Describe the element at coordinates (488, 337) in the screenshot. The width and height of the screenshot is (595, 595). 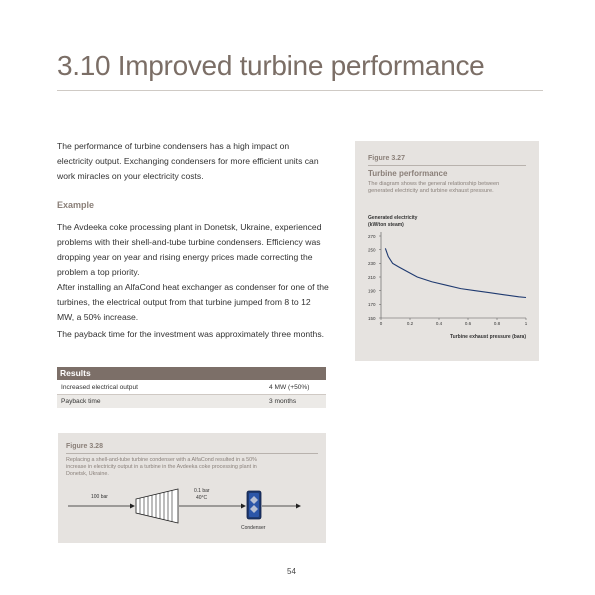
I see `x-axis-label: Turbine exhaust pressure (bara)` at that location.